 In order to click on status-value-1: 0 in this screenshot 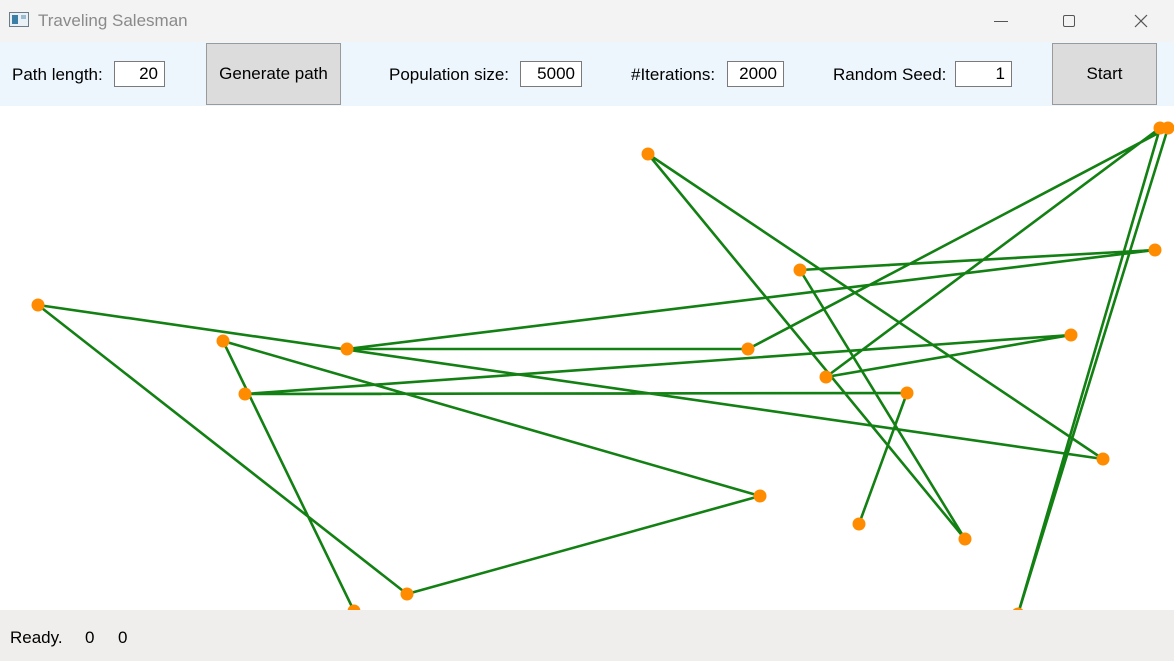, I will do `click(90, 637)`.